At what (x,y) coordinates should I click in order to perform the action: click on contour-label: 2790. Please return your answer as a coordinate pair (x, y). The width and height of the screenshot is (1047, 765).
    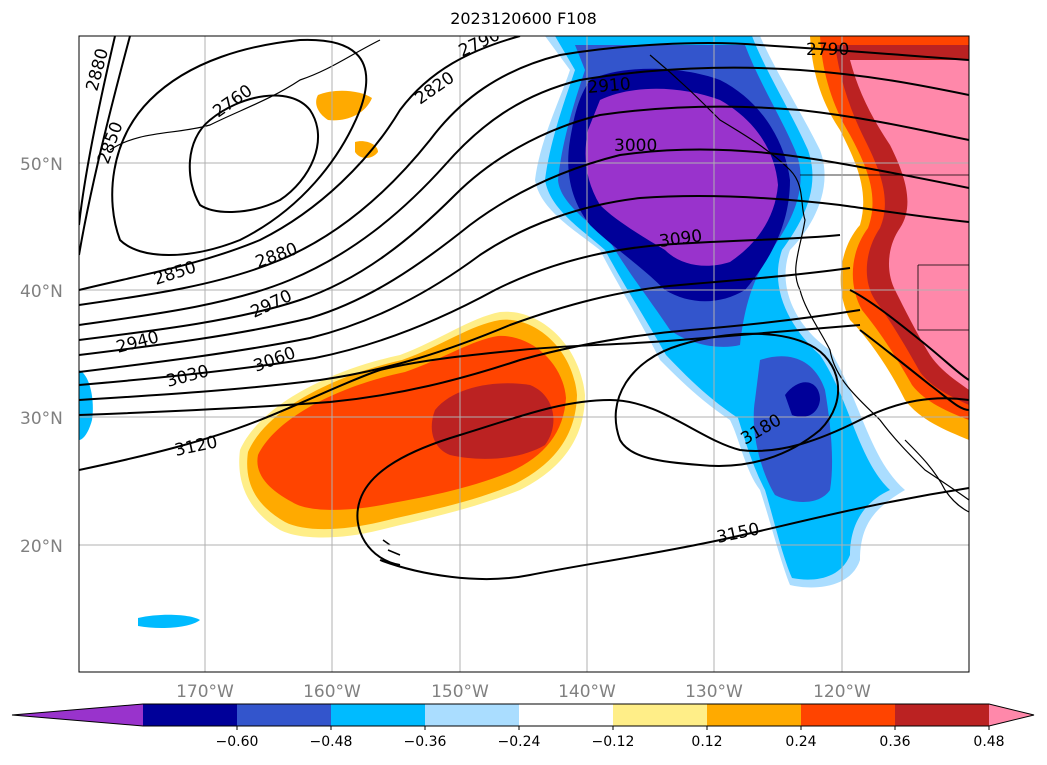
    Looking at the image, I should click on (827, 50).